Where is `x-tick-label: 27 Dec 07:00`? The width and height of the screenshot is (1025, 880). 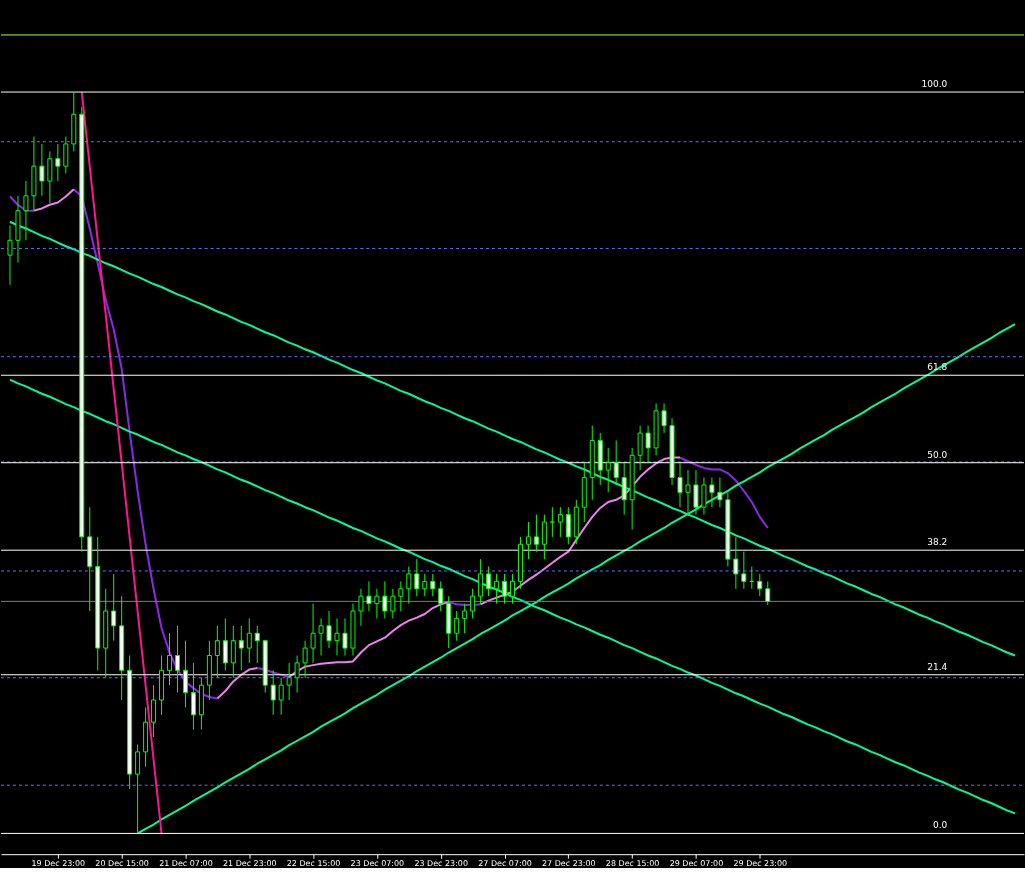
x-tick-label: 27 Dec 07:00 is located at coordinates (505, 863).